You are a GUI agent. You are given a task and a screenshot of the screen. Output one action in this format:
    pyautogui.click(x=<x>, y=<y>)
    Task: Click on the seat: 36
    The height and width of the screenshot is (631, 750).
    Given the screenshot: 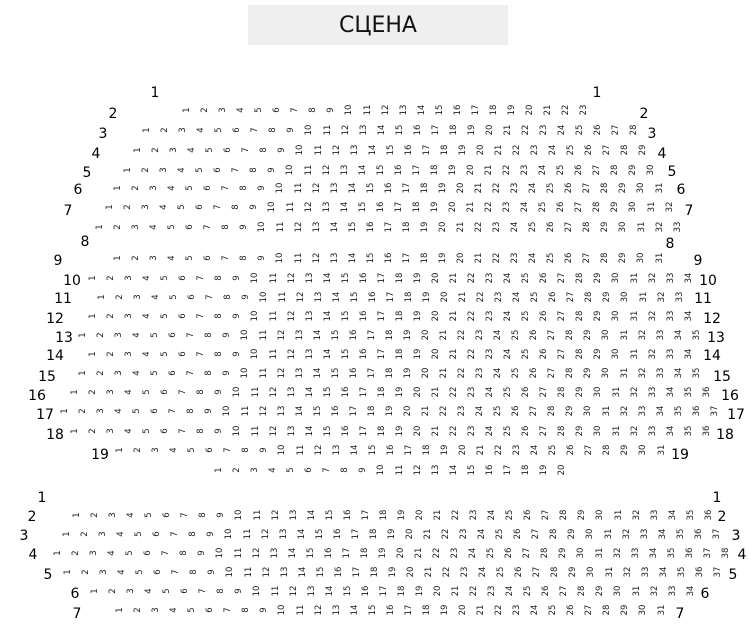 What is the action you would take?
    pyautogui.click(x=698, y=534)
    